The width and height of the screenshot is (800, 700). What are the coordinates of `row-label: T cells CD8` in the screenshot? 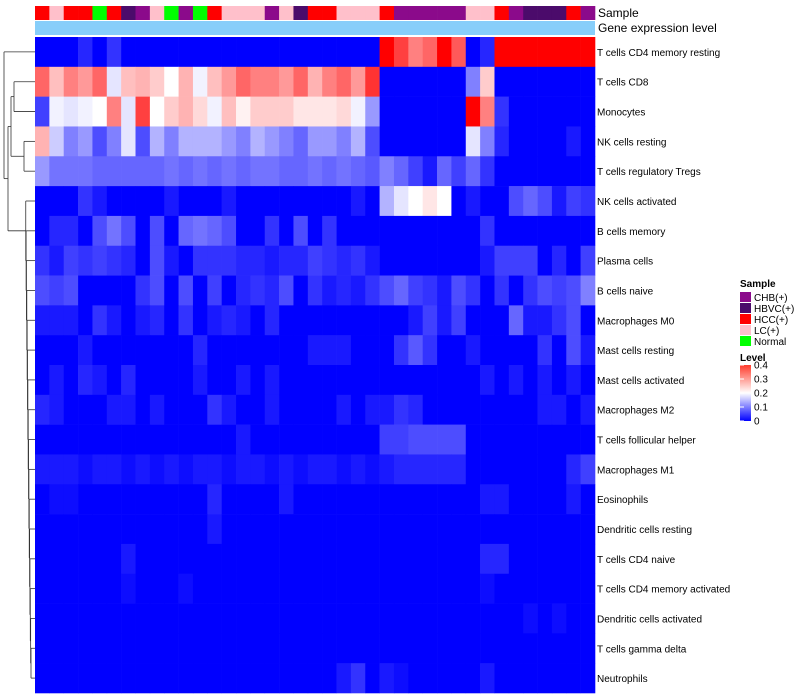 It's located at (623, 83).